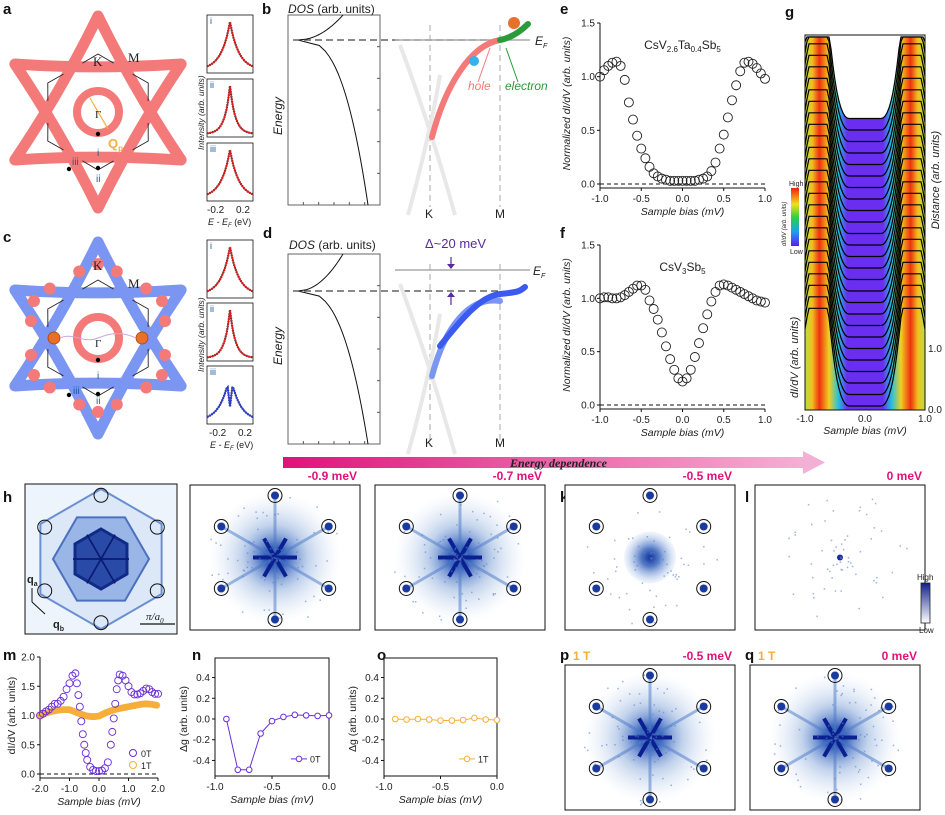 This screenshot has height=815, width=945. I want to click on inset-xtick: 0.2, so click(243, 210).